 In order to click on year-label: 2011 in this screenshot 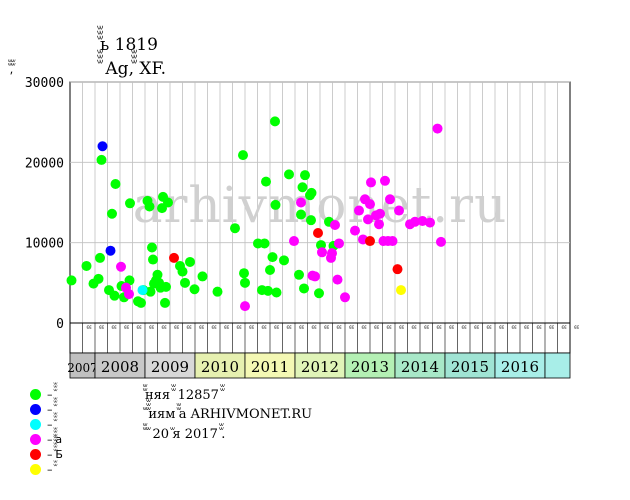, I will do `click(270, 367)`.